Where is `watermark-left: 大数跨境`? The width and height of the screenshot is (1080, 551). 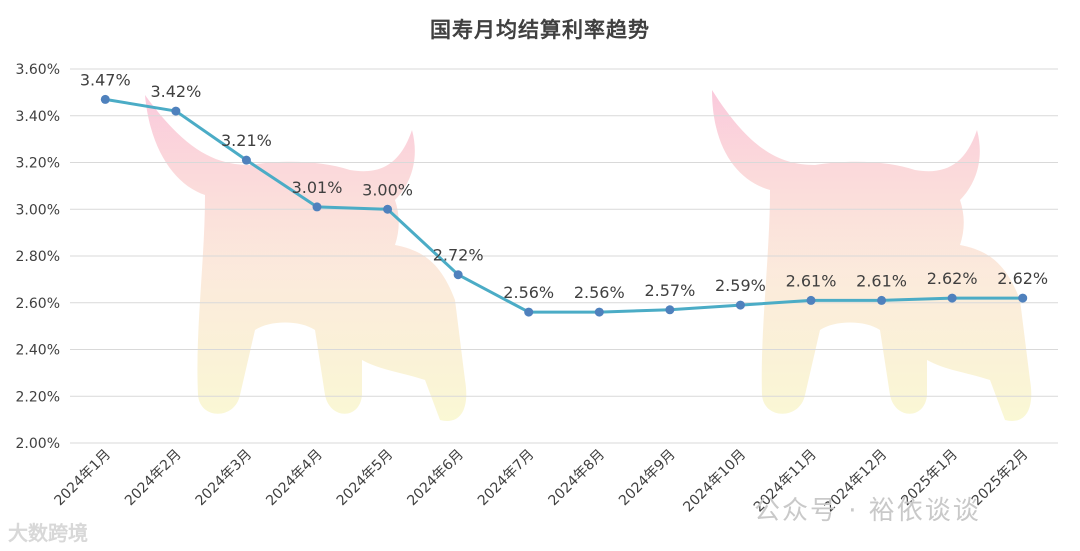 watermark-left: 大数跨境 is located at coordinates (48, 533).